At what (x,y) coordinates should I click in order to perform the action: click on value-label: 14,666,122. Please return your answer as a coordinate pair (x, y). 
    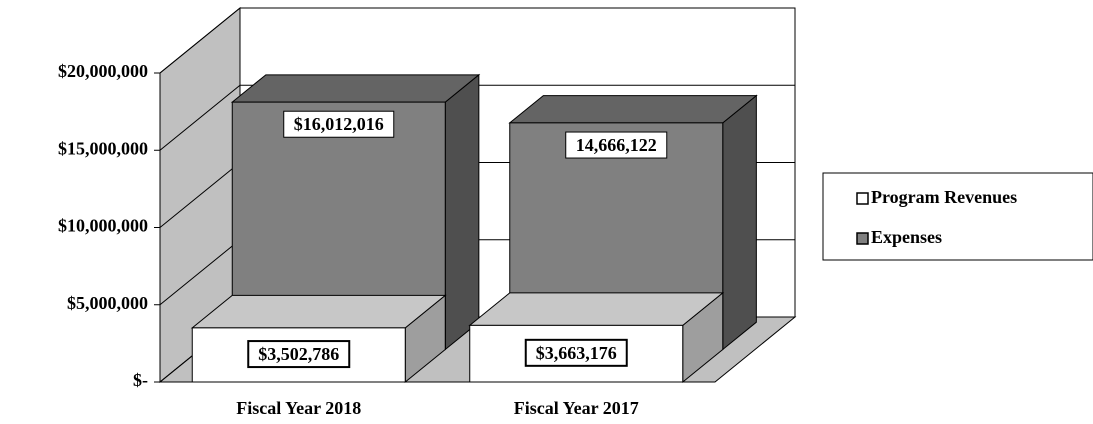
    Looking at the image, I should click on (616, 145).